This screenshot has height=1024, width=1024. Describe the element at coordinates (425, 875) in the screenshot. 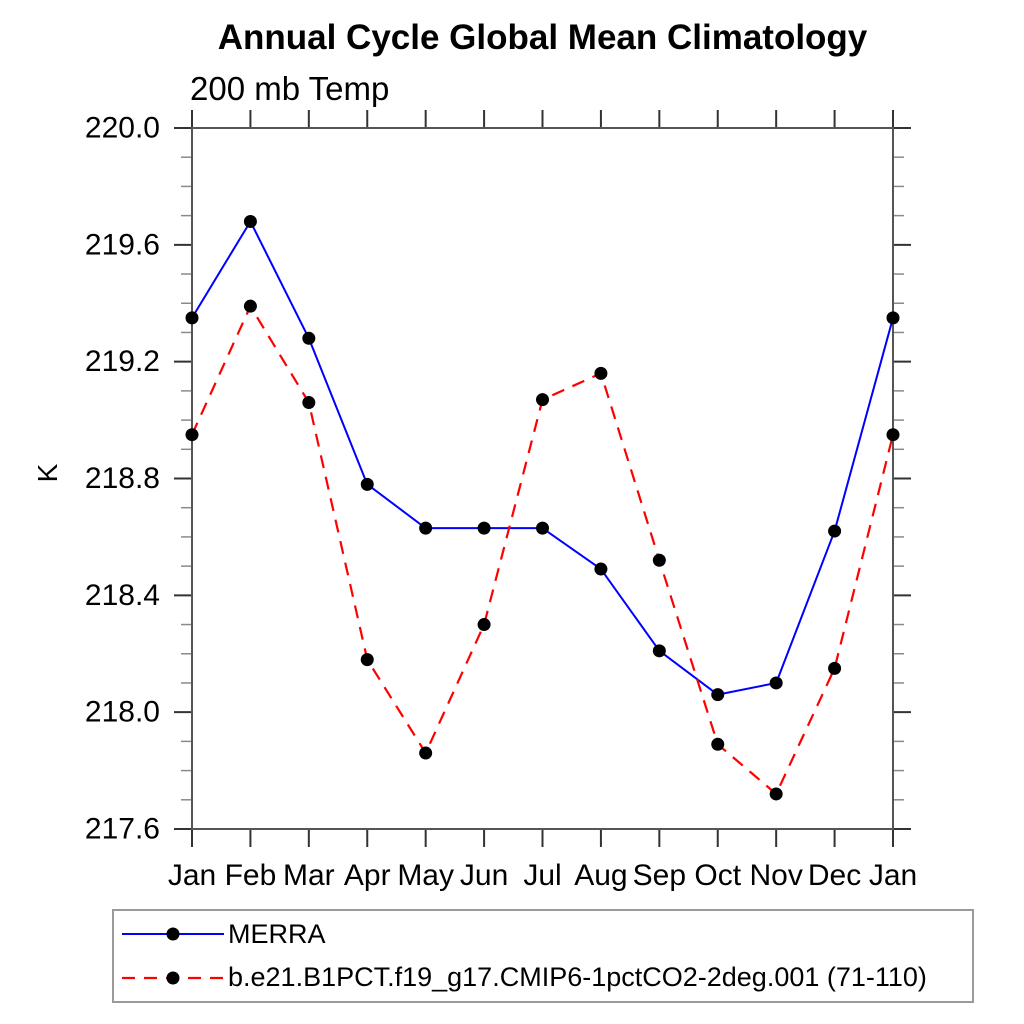

I see `x-tick-label: May` at that location.